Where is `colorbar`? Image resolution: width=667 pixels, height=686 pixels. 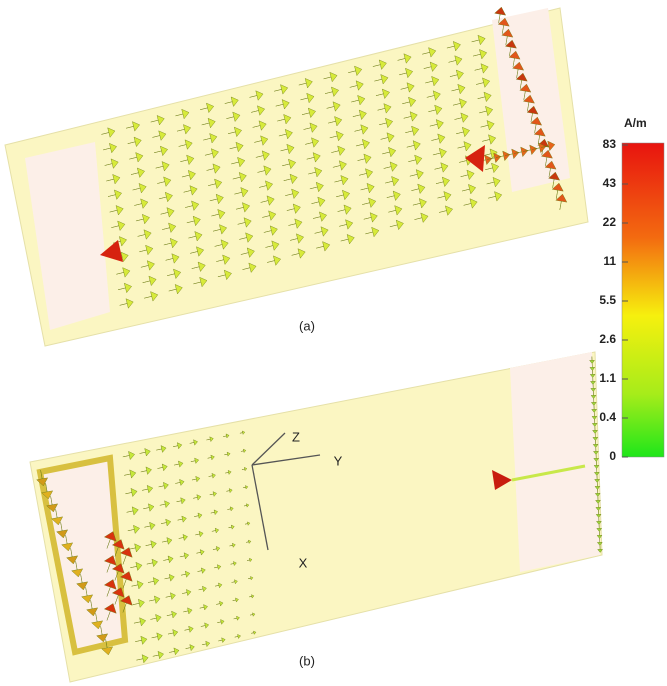
colorbar is located at coordinates (643, 300).